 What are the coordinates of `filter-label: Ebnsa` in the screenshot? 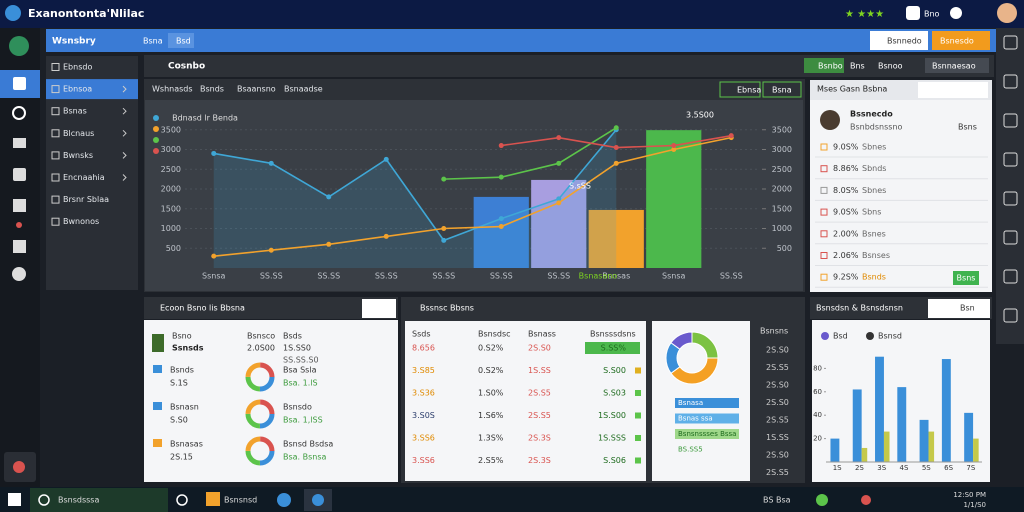 It's located at (749, 90).